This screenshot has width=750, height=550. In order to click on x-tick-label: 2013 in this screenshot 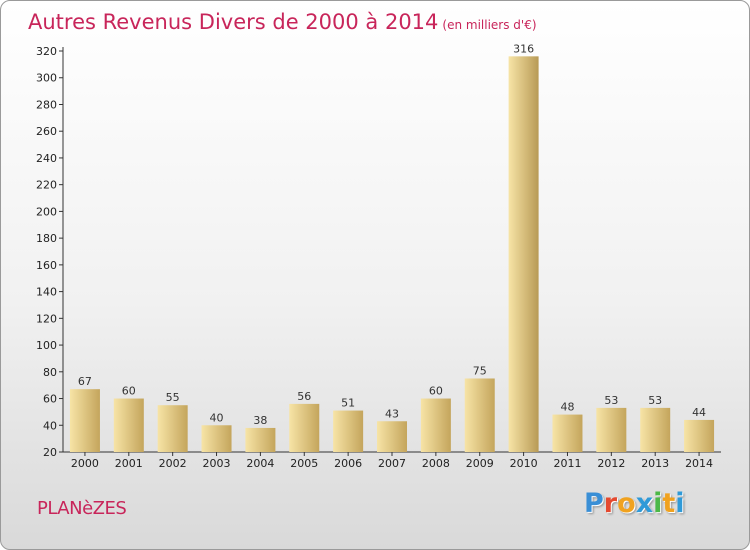, I will do `click(655, 463)`.